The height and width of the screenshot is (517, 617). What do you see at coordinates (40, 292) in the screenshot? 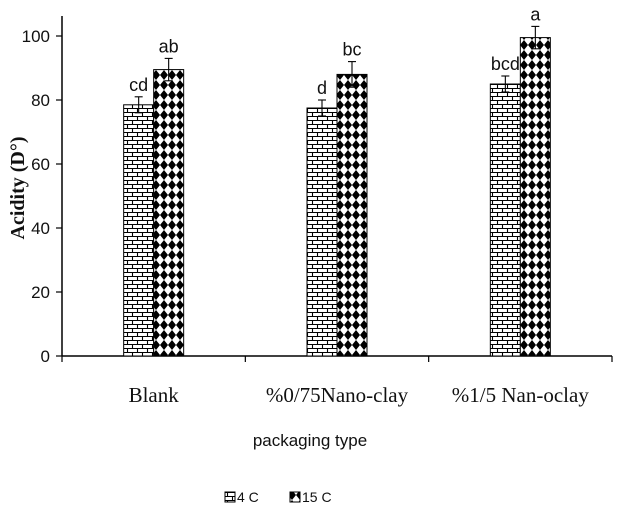
I see `y-tick-label: 20` at bounding box center [40, 292].